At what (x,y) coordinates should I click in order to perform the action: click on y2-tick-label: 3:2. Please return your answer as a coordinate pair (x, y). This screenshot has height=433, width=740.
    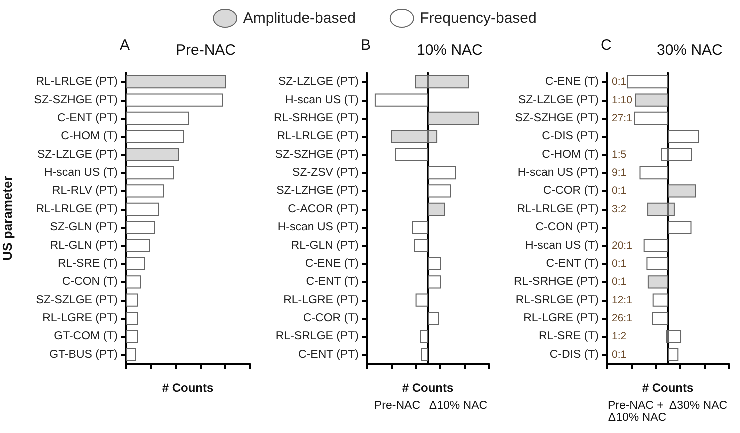
    Looking at the image, I should click on (619, 209).